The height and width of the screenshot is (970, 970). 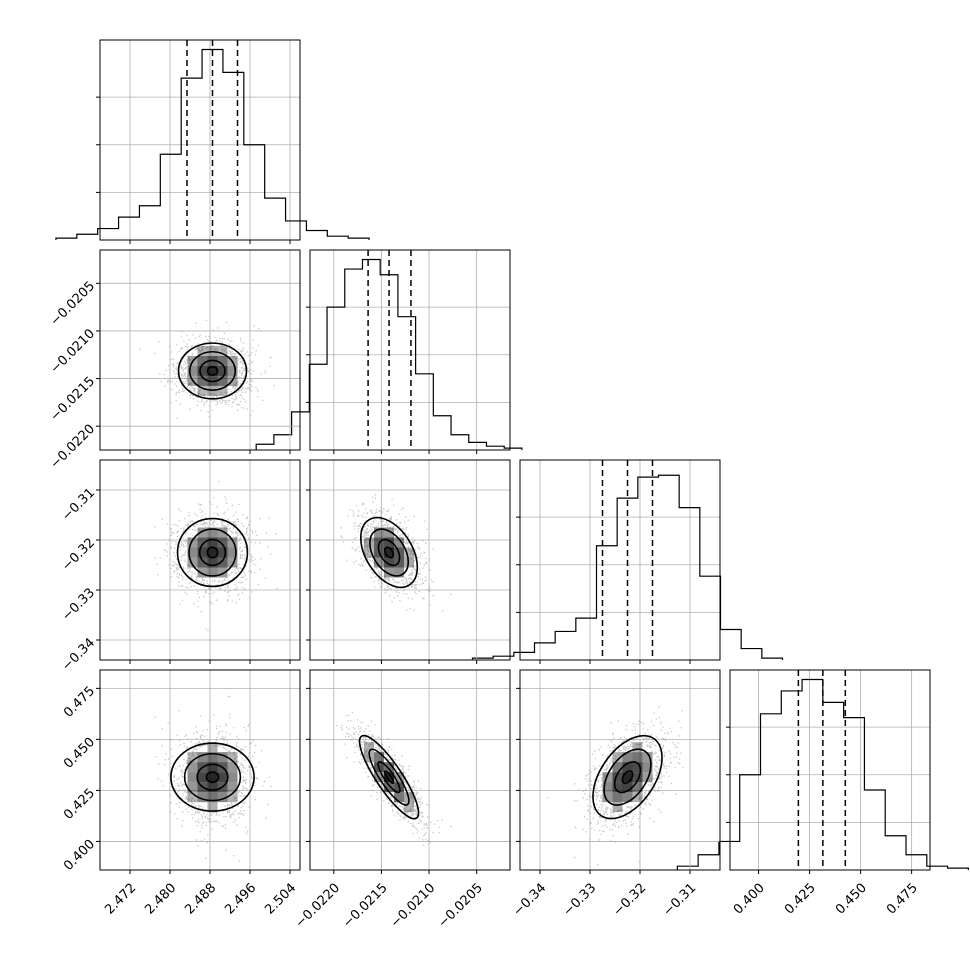 I want to click on histogram-steps, so click(x=212, y=144).